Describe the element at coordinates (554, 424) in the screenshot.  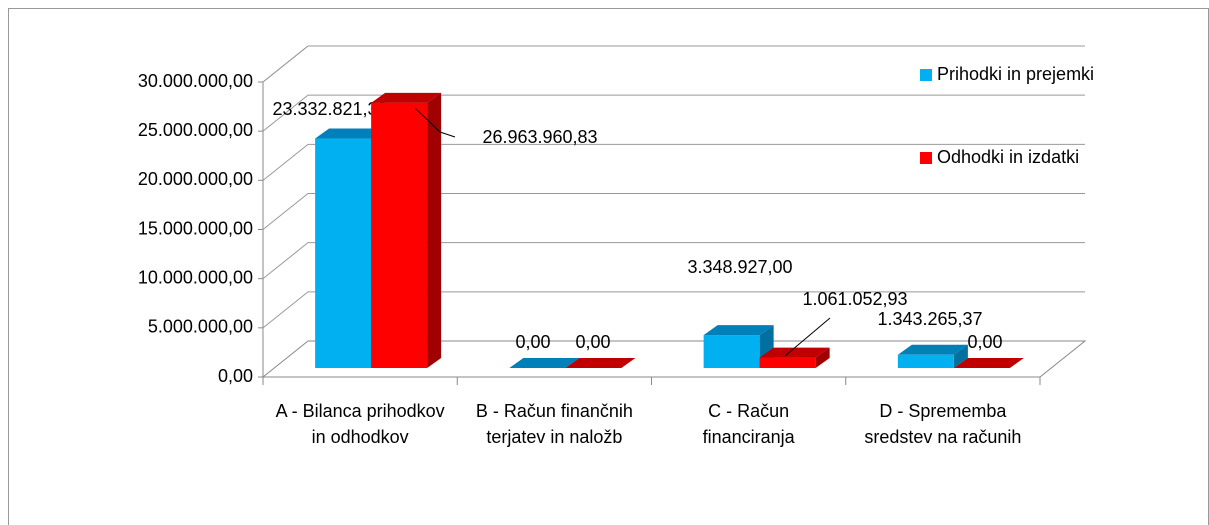
I see `x-tick-label: B - Račun finančnih terjatev in naložb` at that location.